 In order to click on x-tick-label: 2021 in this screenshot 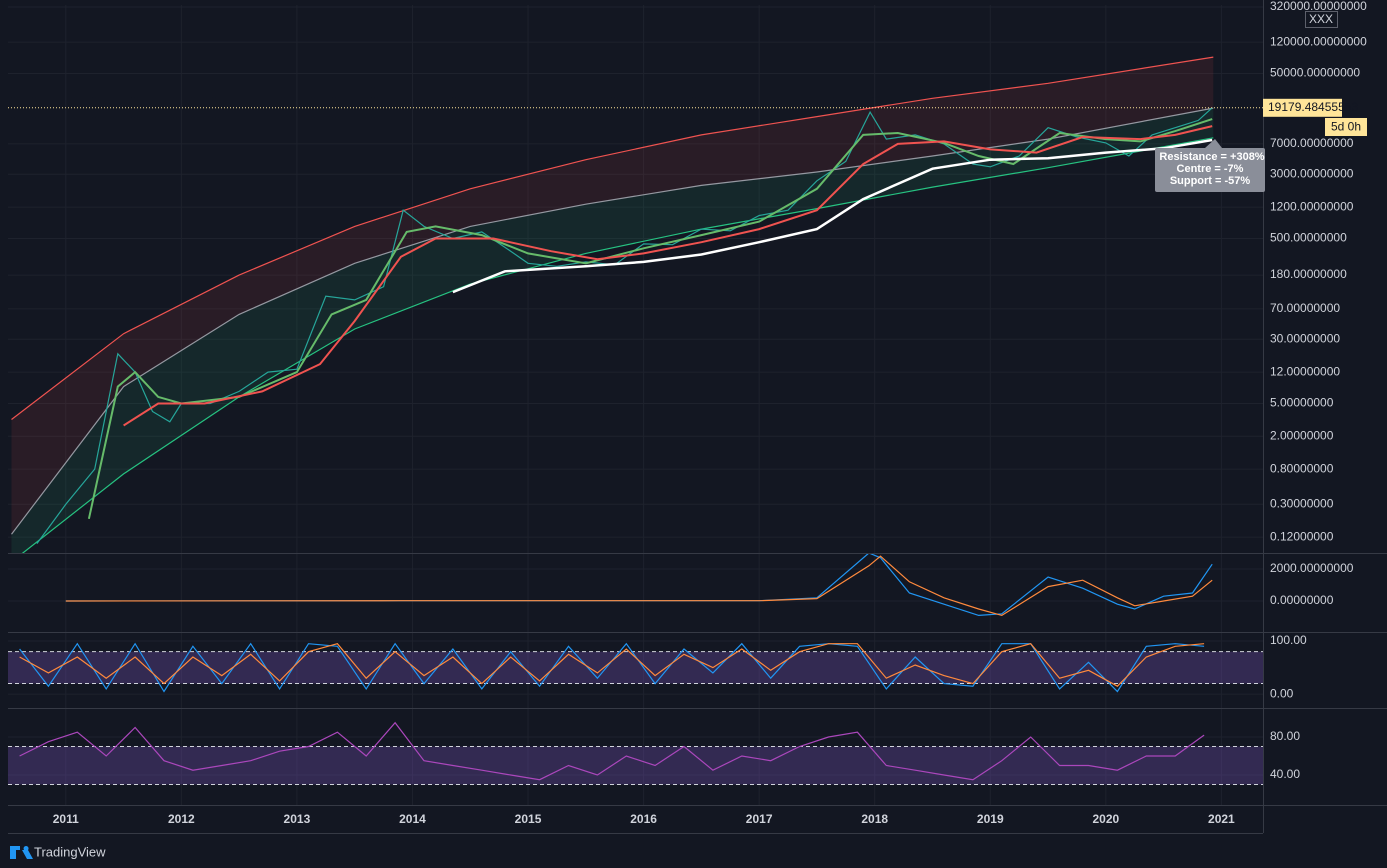, I will do `click(1221, 819)`.